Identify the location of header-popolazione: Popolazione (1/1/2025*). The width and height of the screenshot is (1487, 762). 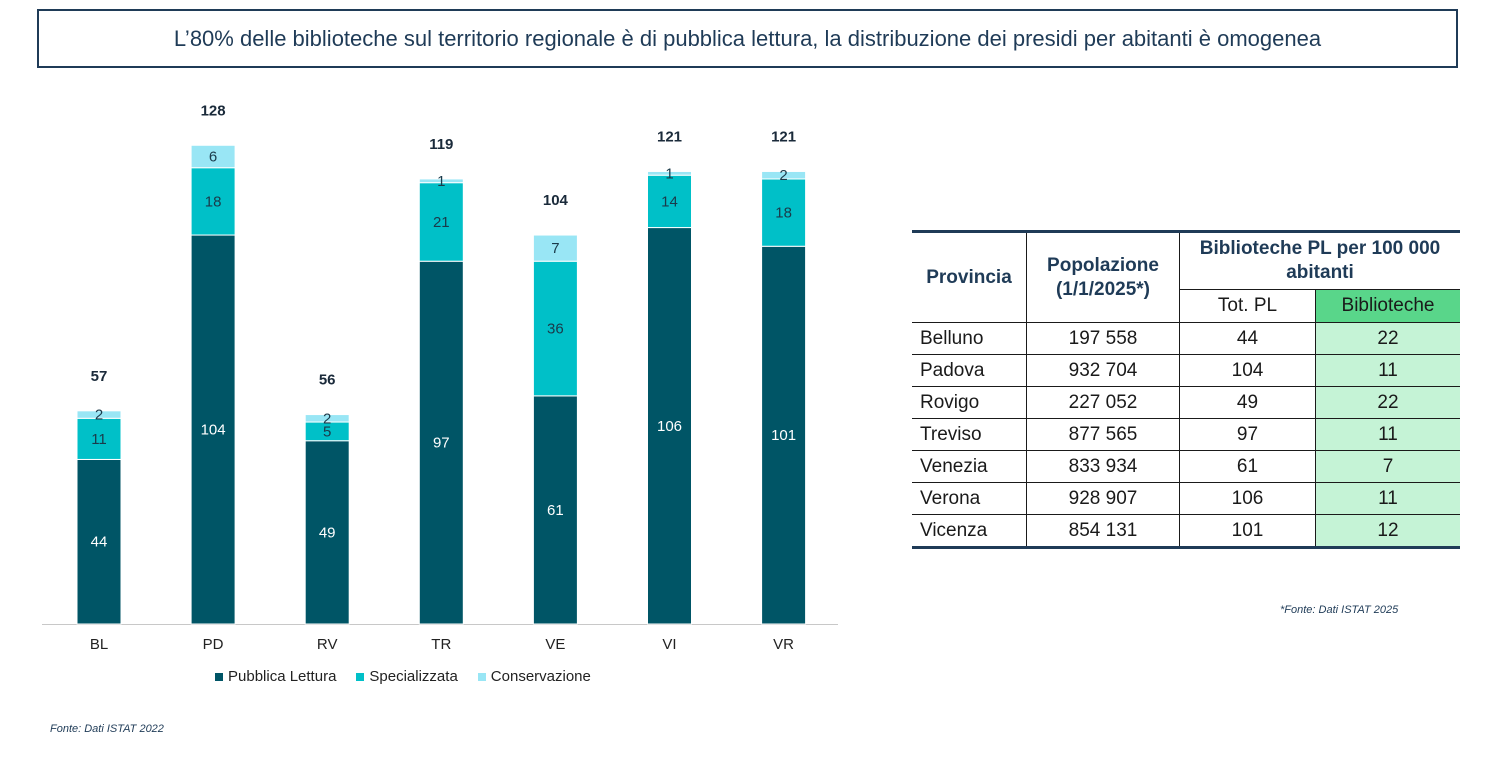
(1103, 276).